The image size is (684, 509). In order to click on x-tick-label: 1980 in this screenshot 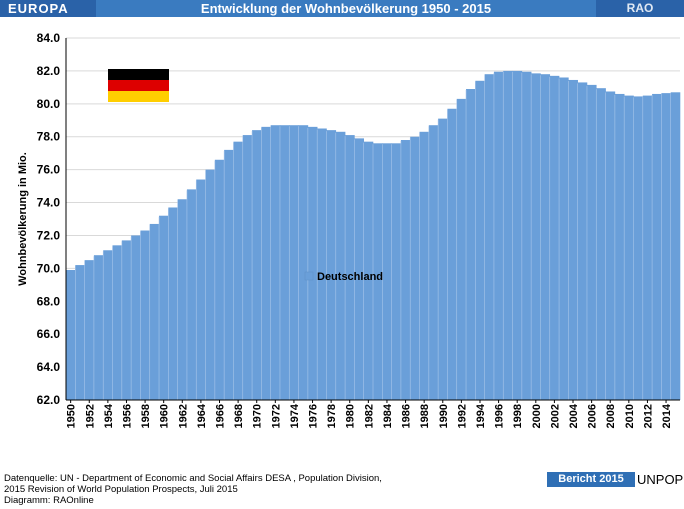, I will do `click(351, 416)`.